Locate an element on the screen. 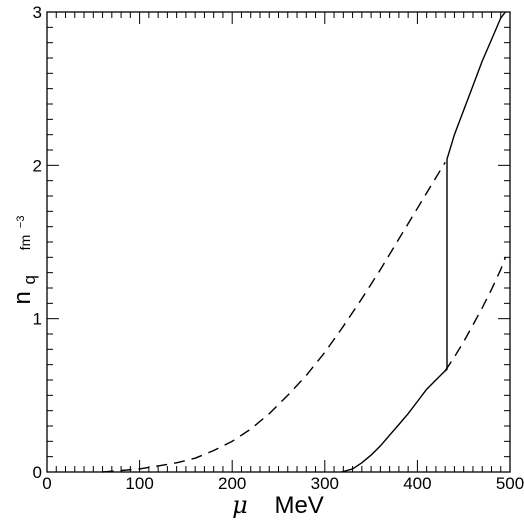 This screenshot has width=524, height=522. y-axis-label: n q fm −3 is located at coordinates (25, 260).